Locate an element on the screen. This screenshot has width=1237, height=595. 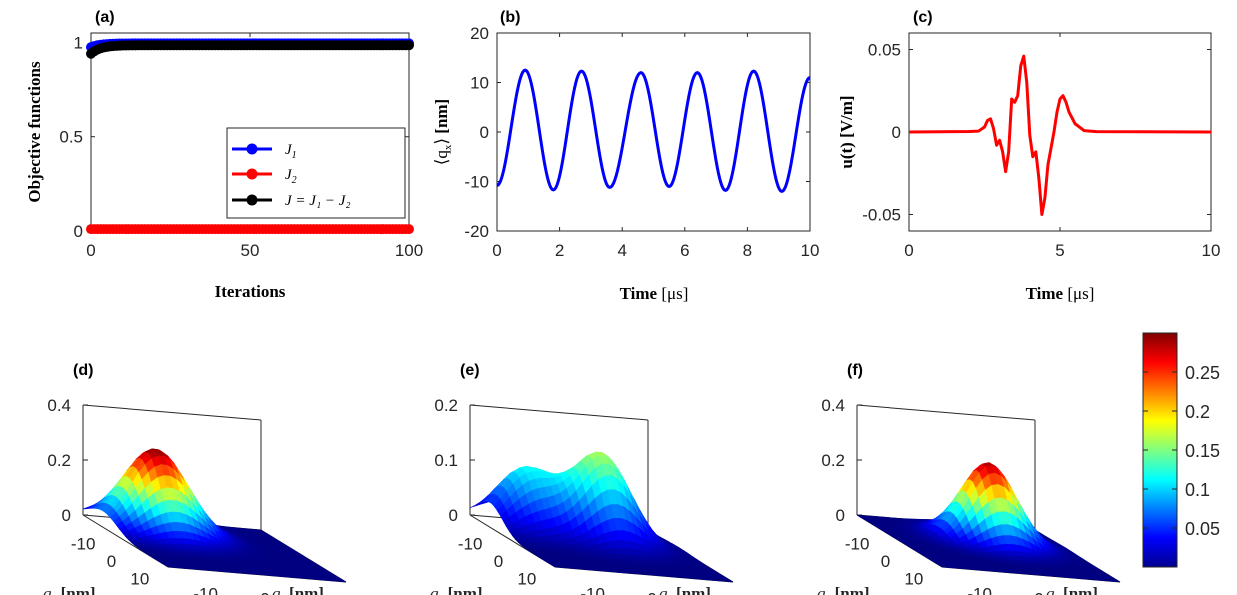
panel-b-x-ticks: 0 2 4 6 8 10 is located at coordinates (655, 146).